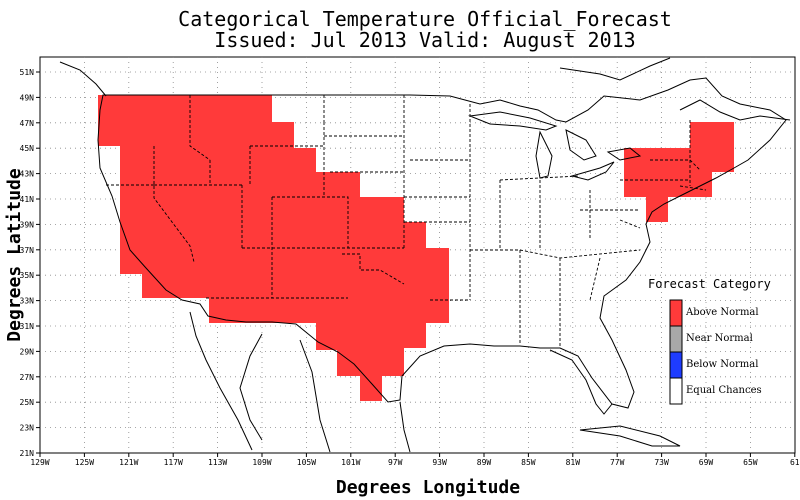  What do you see at coordinates (439, 462) in the screenshot?
I see `x-tick-label: 93W` at bounding box center [439, 462].